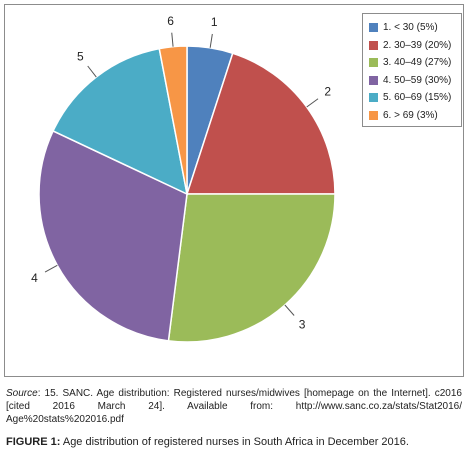 Image resolution: width=468 pixels, height=467 pixels. I want to click on legend-label-1: 1. < 30 (5%), so click(410, 28).